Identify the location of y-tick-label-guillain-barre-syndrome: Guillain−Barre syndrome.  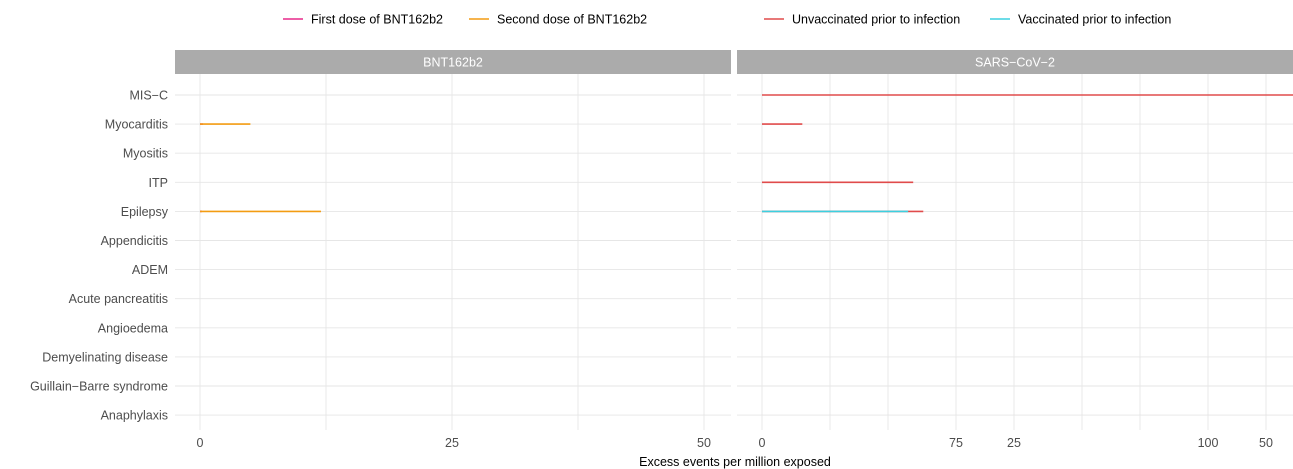
(99, 387).